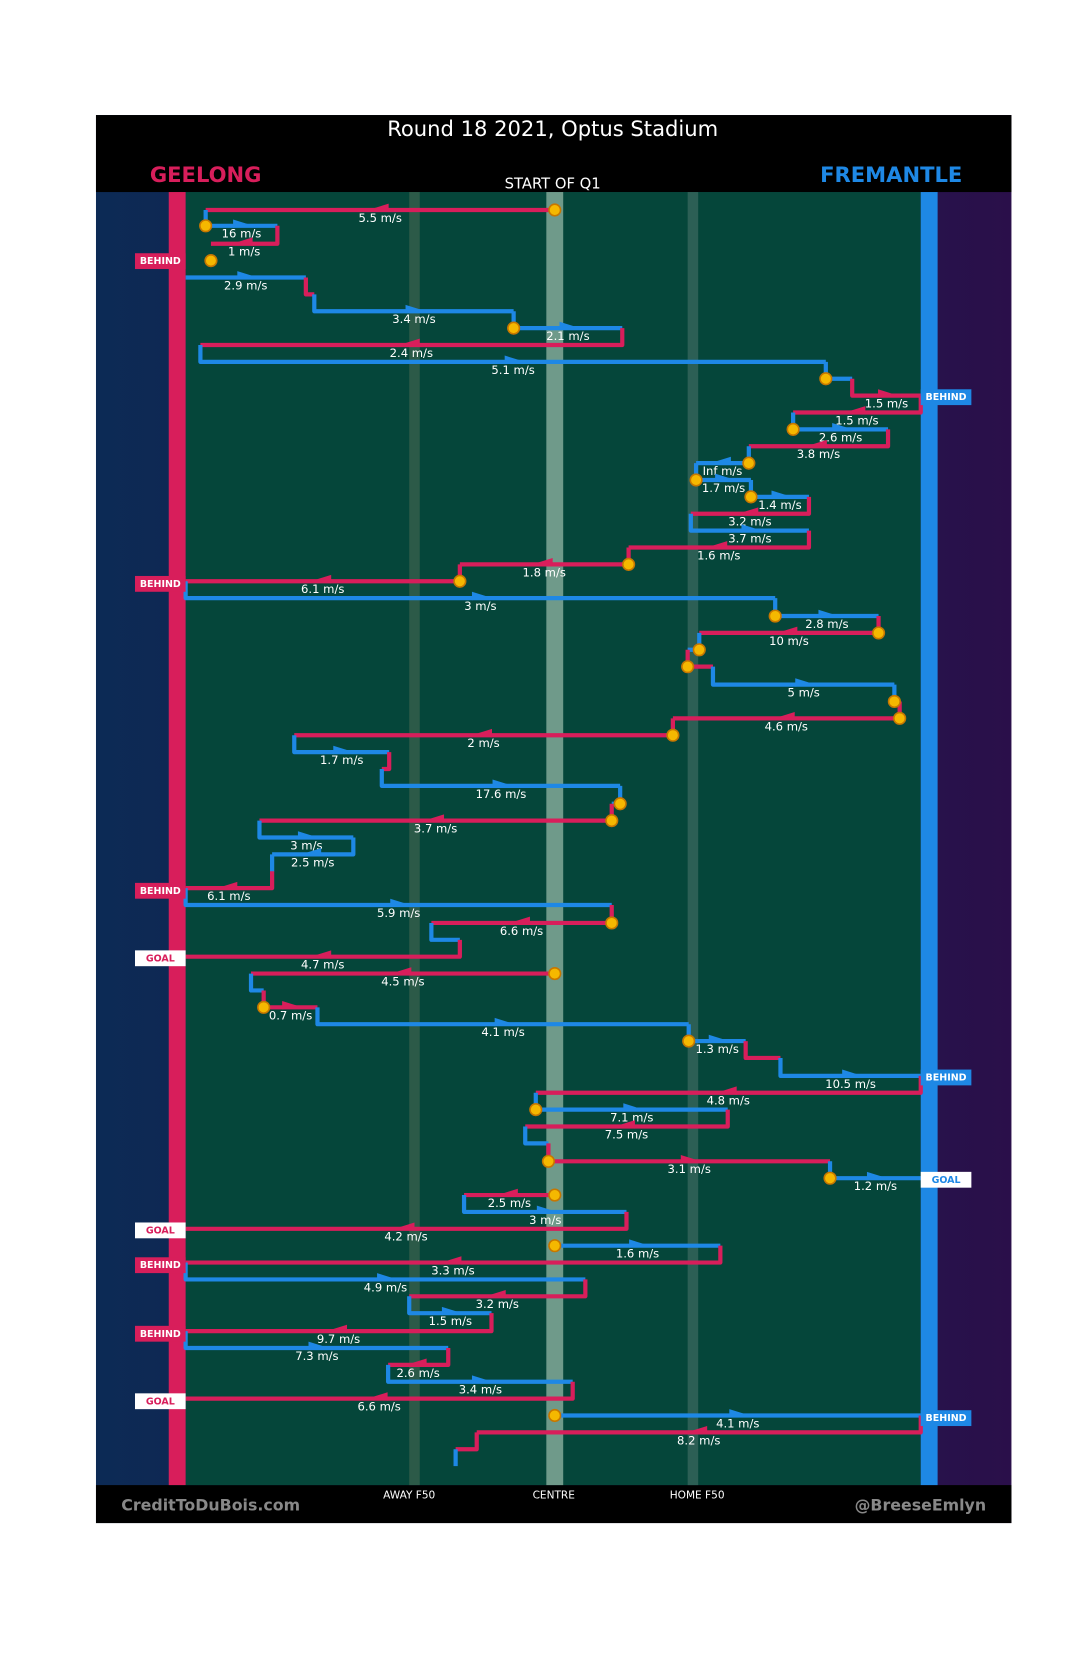  Describe the element at coordinates (626, 1134) in the screenshot. I see `speed-label: 7.5 m/s` at that location.